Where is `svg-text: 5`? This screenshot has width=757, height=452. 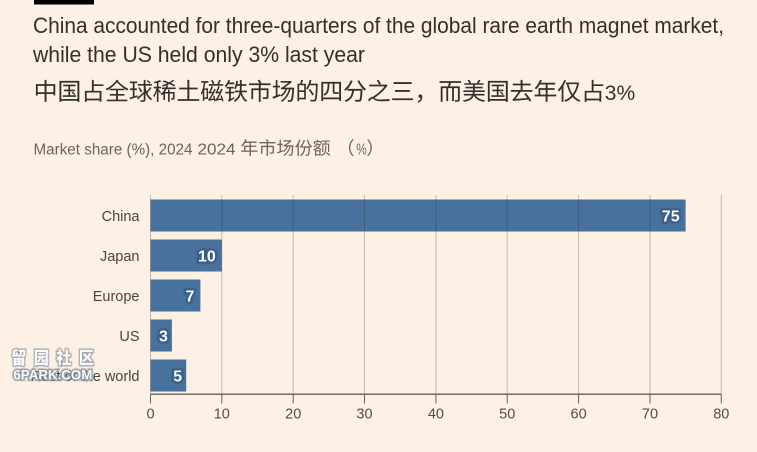
svg-text: 5 is located at coordinates (177, 376).